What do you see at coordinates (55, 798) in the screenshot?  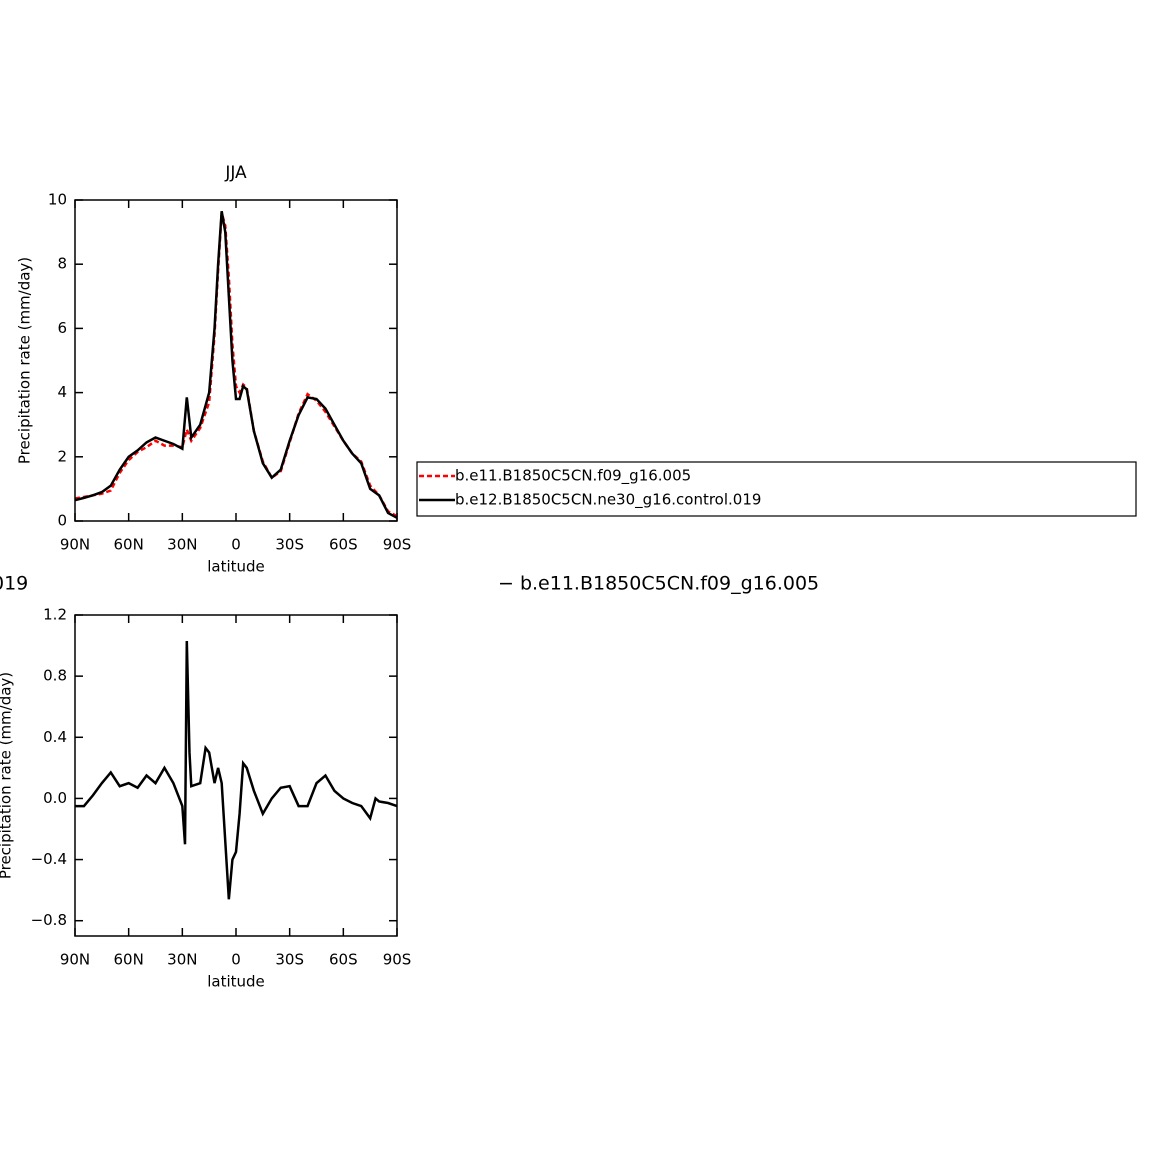 I see `y-tick-label: 0.0` at bounding box center [55, 798].